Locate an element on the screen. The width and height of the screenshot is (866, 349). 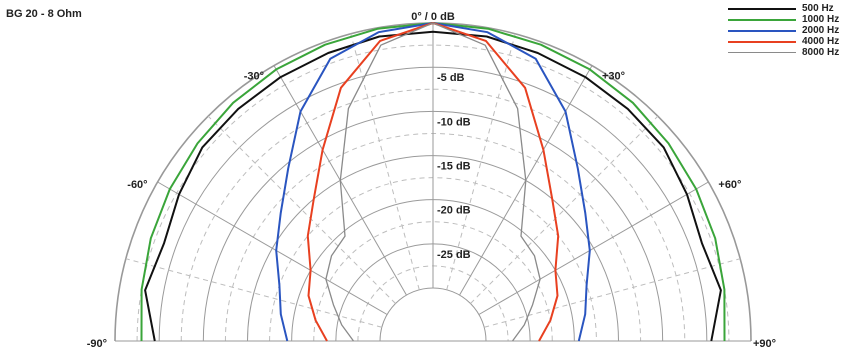
legend-label: 8000 Hz is located at coordinates (821, 52).